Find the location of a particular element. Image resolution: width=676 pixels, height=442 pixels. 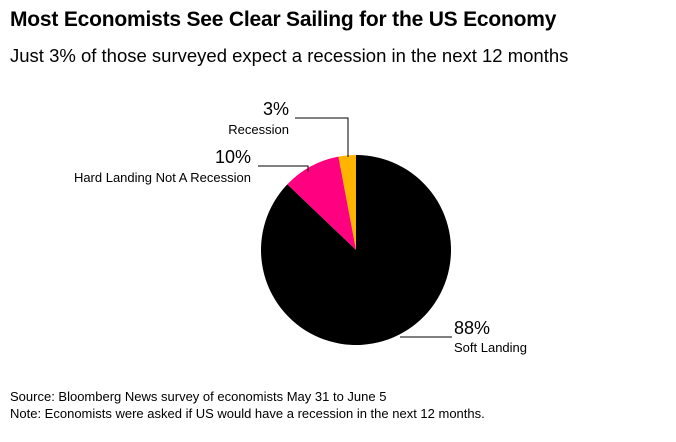

recession-label: Recession is located at coordinates (258, 129).